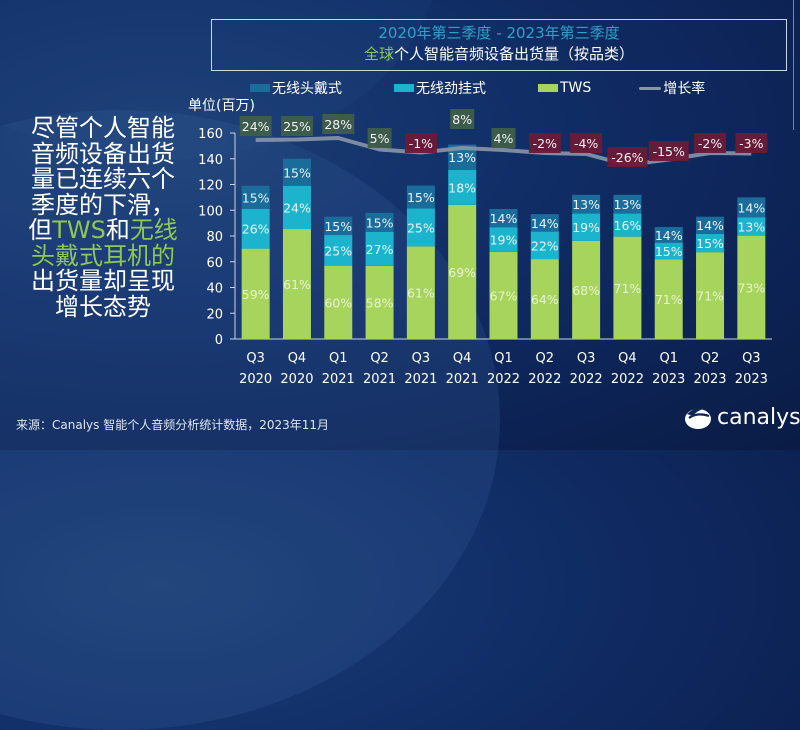 The width and height of the screenshot is (800, 730). Describe the element at coordinates (117, 230) in the screenshot. I see `callout-text: 和` at that location.